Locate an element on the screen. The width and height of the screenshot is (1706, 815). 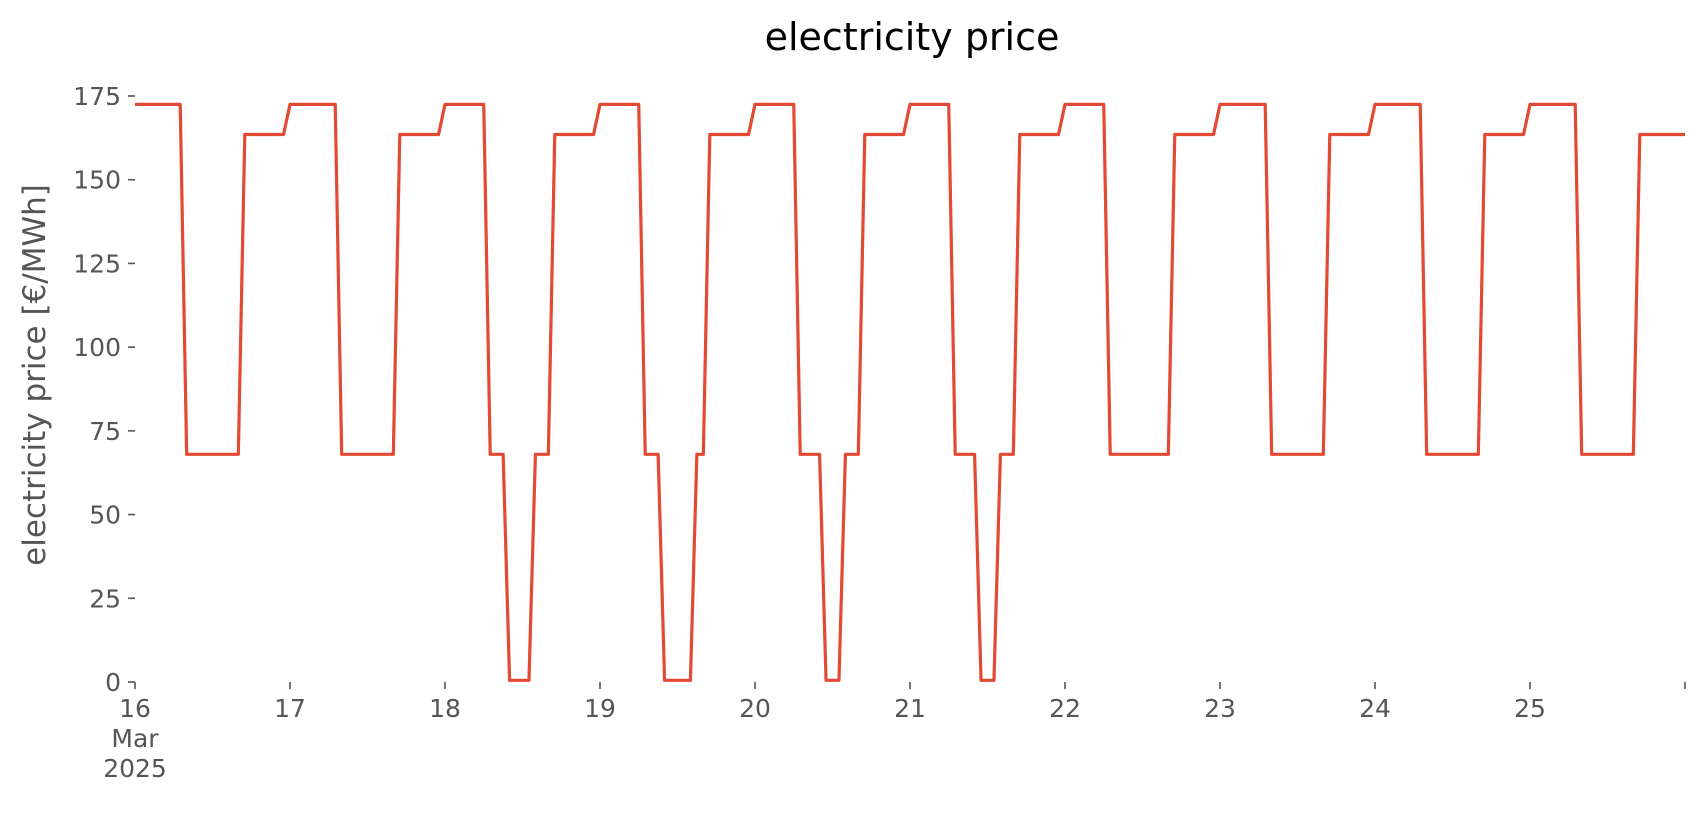
y-tick-label: 100 is located at coordinates (97, 347).